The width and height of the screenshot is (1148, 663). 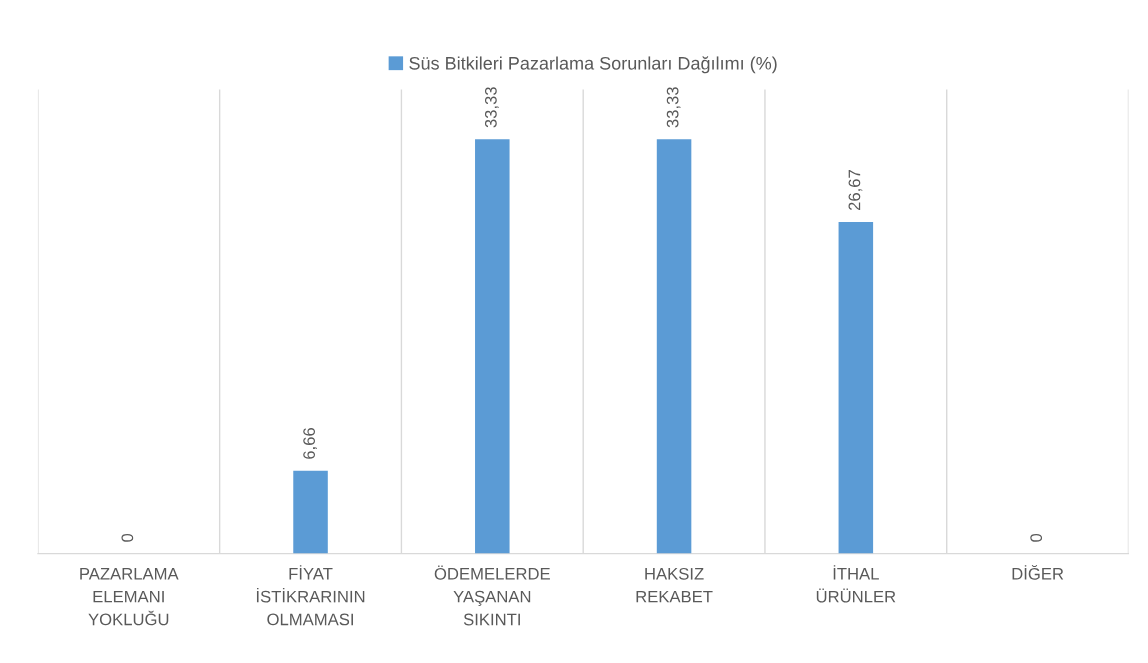 I want to click on legend-label: Süs Bitkileri Pazarlama Sorunları Dağılımı (%), so click(x=593, y=65).